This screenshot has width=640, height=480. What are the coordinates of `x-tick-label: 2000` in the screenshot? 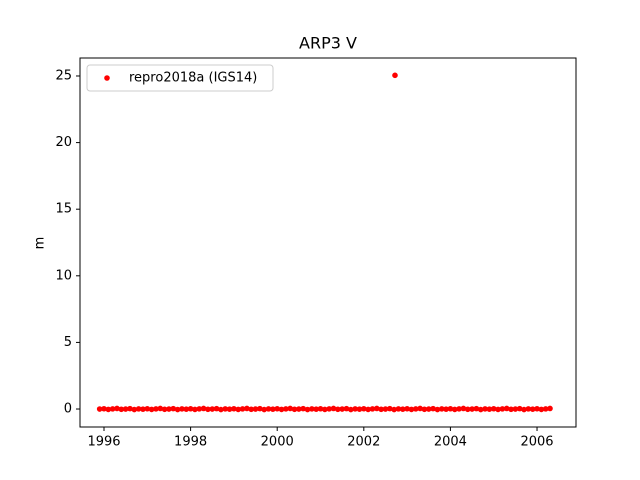 It's located at (277, 442).